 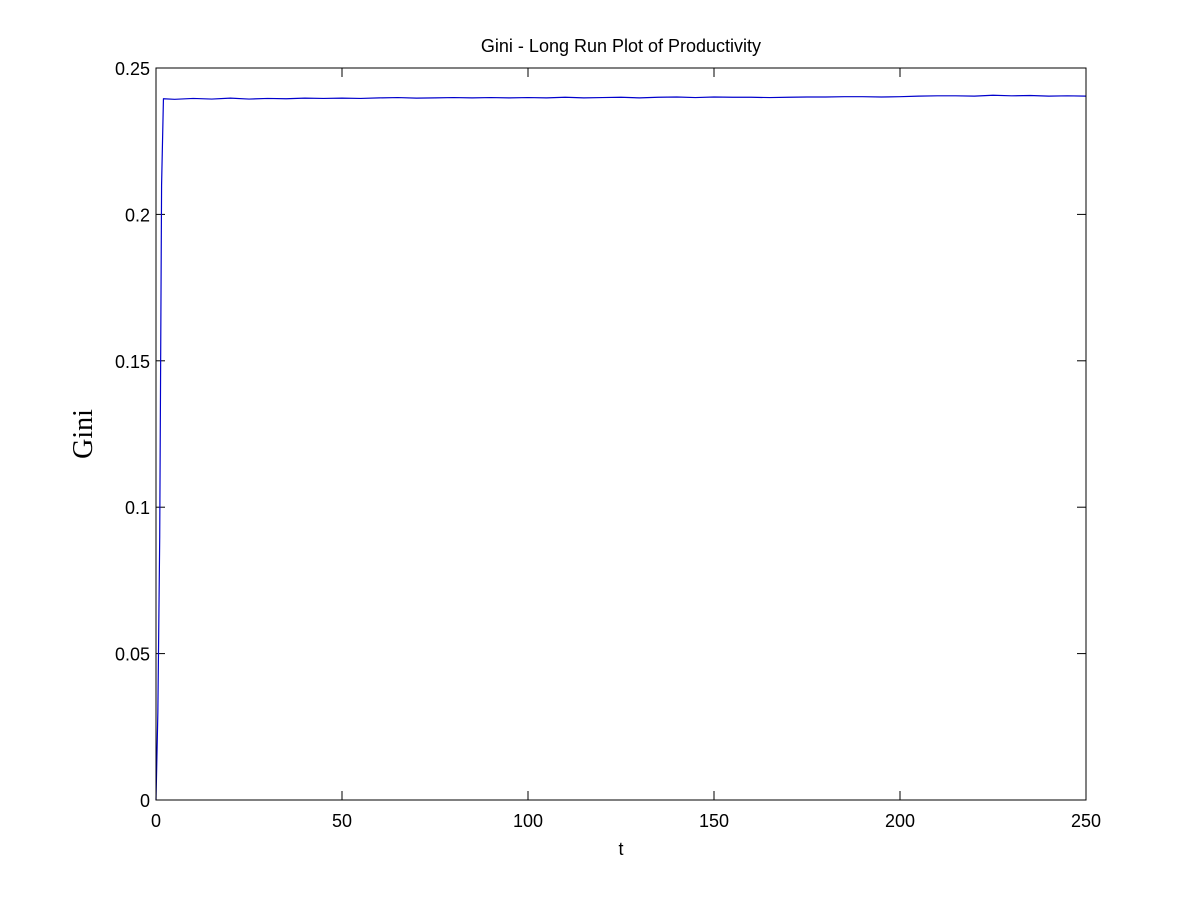 I want to click on y-tick-label: 0.15, so click(x=132, y=362).